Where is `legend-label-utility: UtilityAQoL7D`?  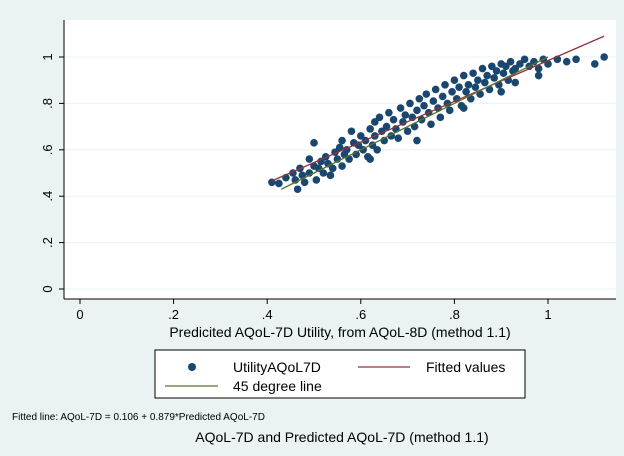
legend-label-utility: UtilityAQoL7D is located at coordinates (277, 367).